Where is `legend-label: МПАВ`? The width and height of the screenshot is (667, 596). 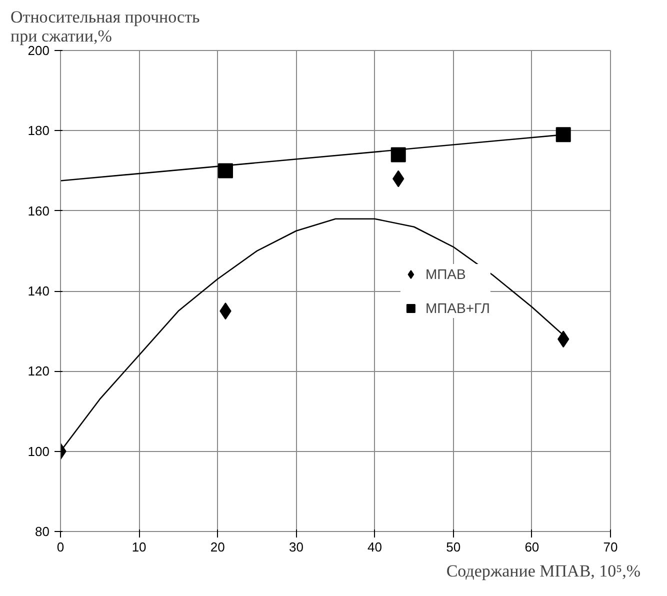
legend-label: МПАВ is located at coordinates (445, 274).